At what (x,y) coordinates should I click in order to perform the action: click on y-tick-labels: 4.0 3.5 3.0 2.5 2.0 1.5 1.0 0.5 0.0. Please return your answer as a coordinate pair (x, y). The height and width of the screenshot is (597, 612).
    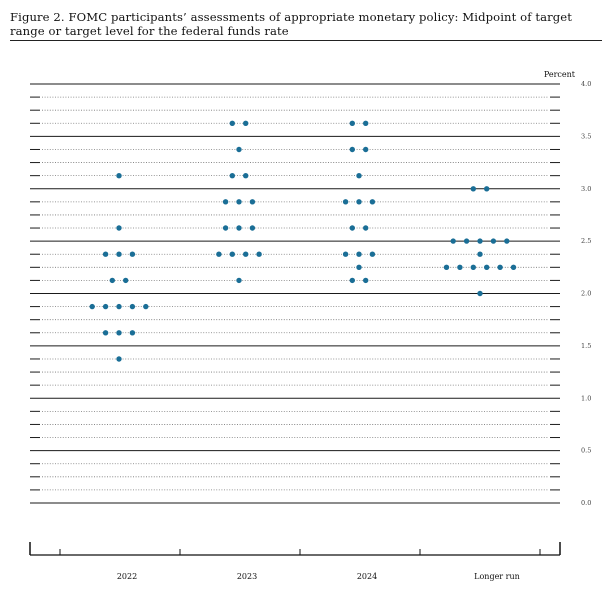
    Looking at the image, I should click on (586, 293).